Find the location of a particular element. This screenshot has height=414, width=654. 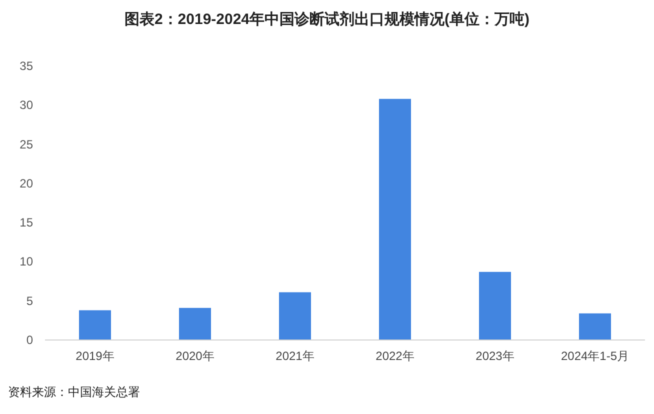

chart-title: 图表2：2019-2024年中国诊断试剂出口规模情况(单位：万吨) is located at coordinates (327, 19).